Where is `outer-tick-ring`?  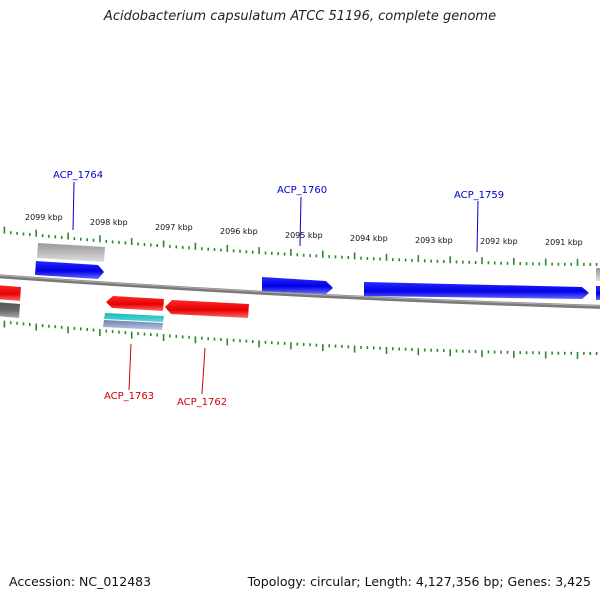 outer-tick-ring is located at coordinates (300, 246).